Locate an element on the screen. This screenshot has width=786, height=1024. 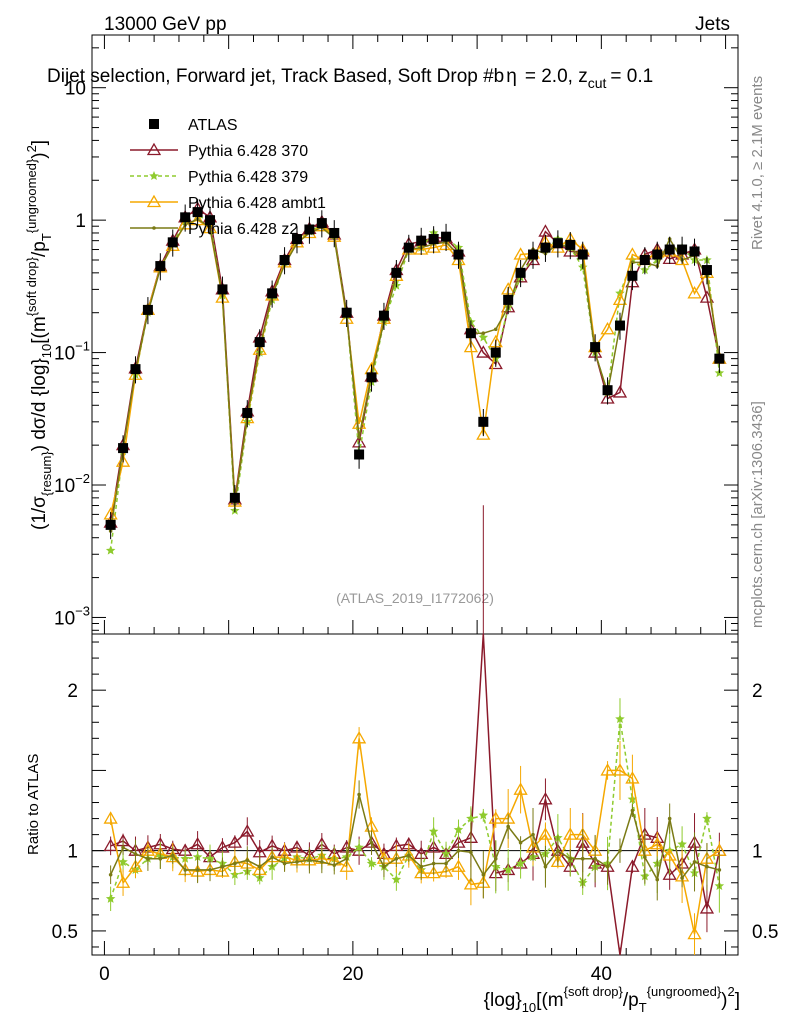
main-y-tick-label: 10−3 is located at coordinates (72, 616).